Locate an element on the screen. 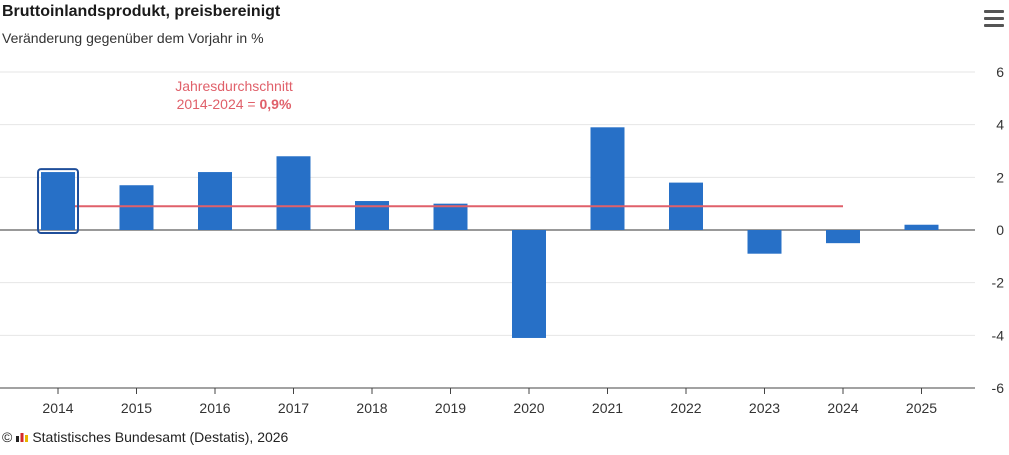 This screenshot has height=455, width=1009. bar-2023 is located at coordinates (764, 242).